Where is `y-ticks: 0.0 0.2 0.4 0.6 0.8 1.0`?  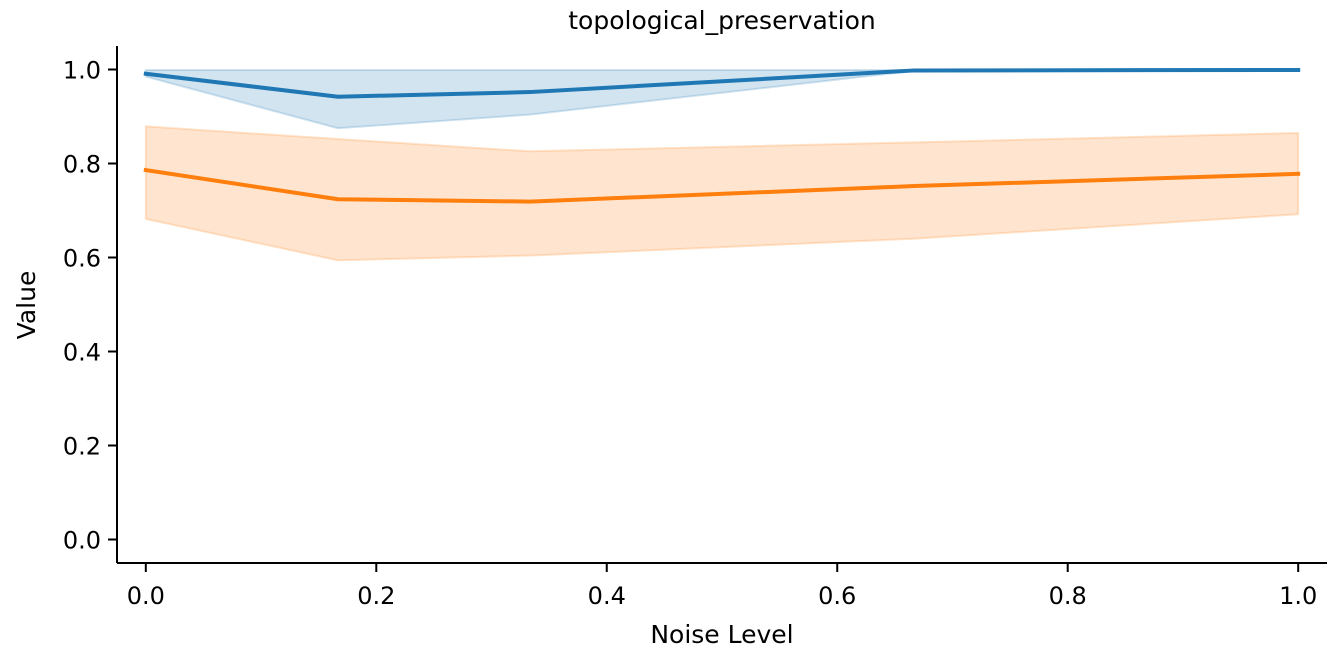 y-ticks: 0.0 0.2 0.4 0.6 0.8 1.0 is located at coordinates (90, 306).